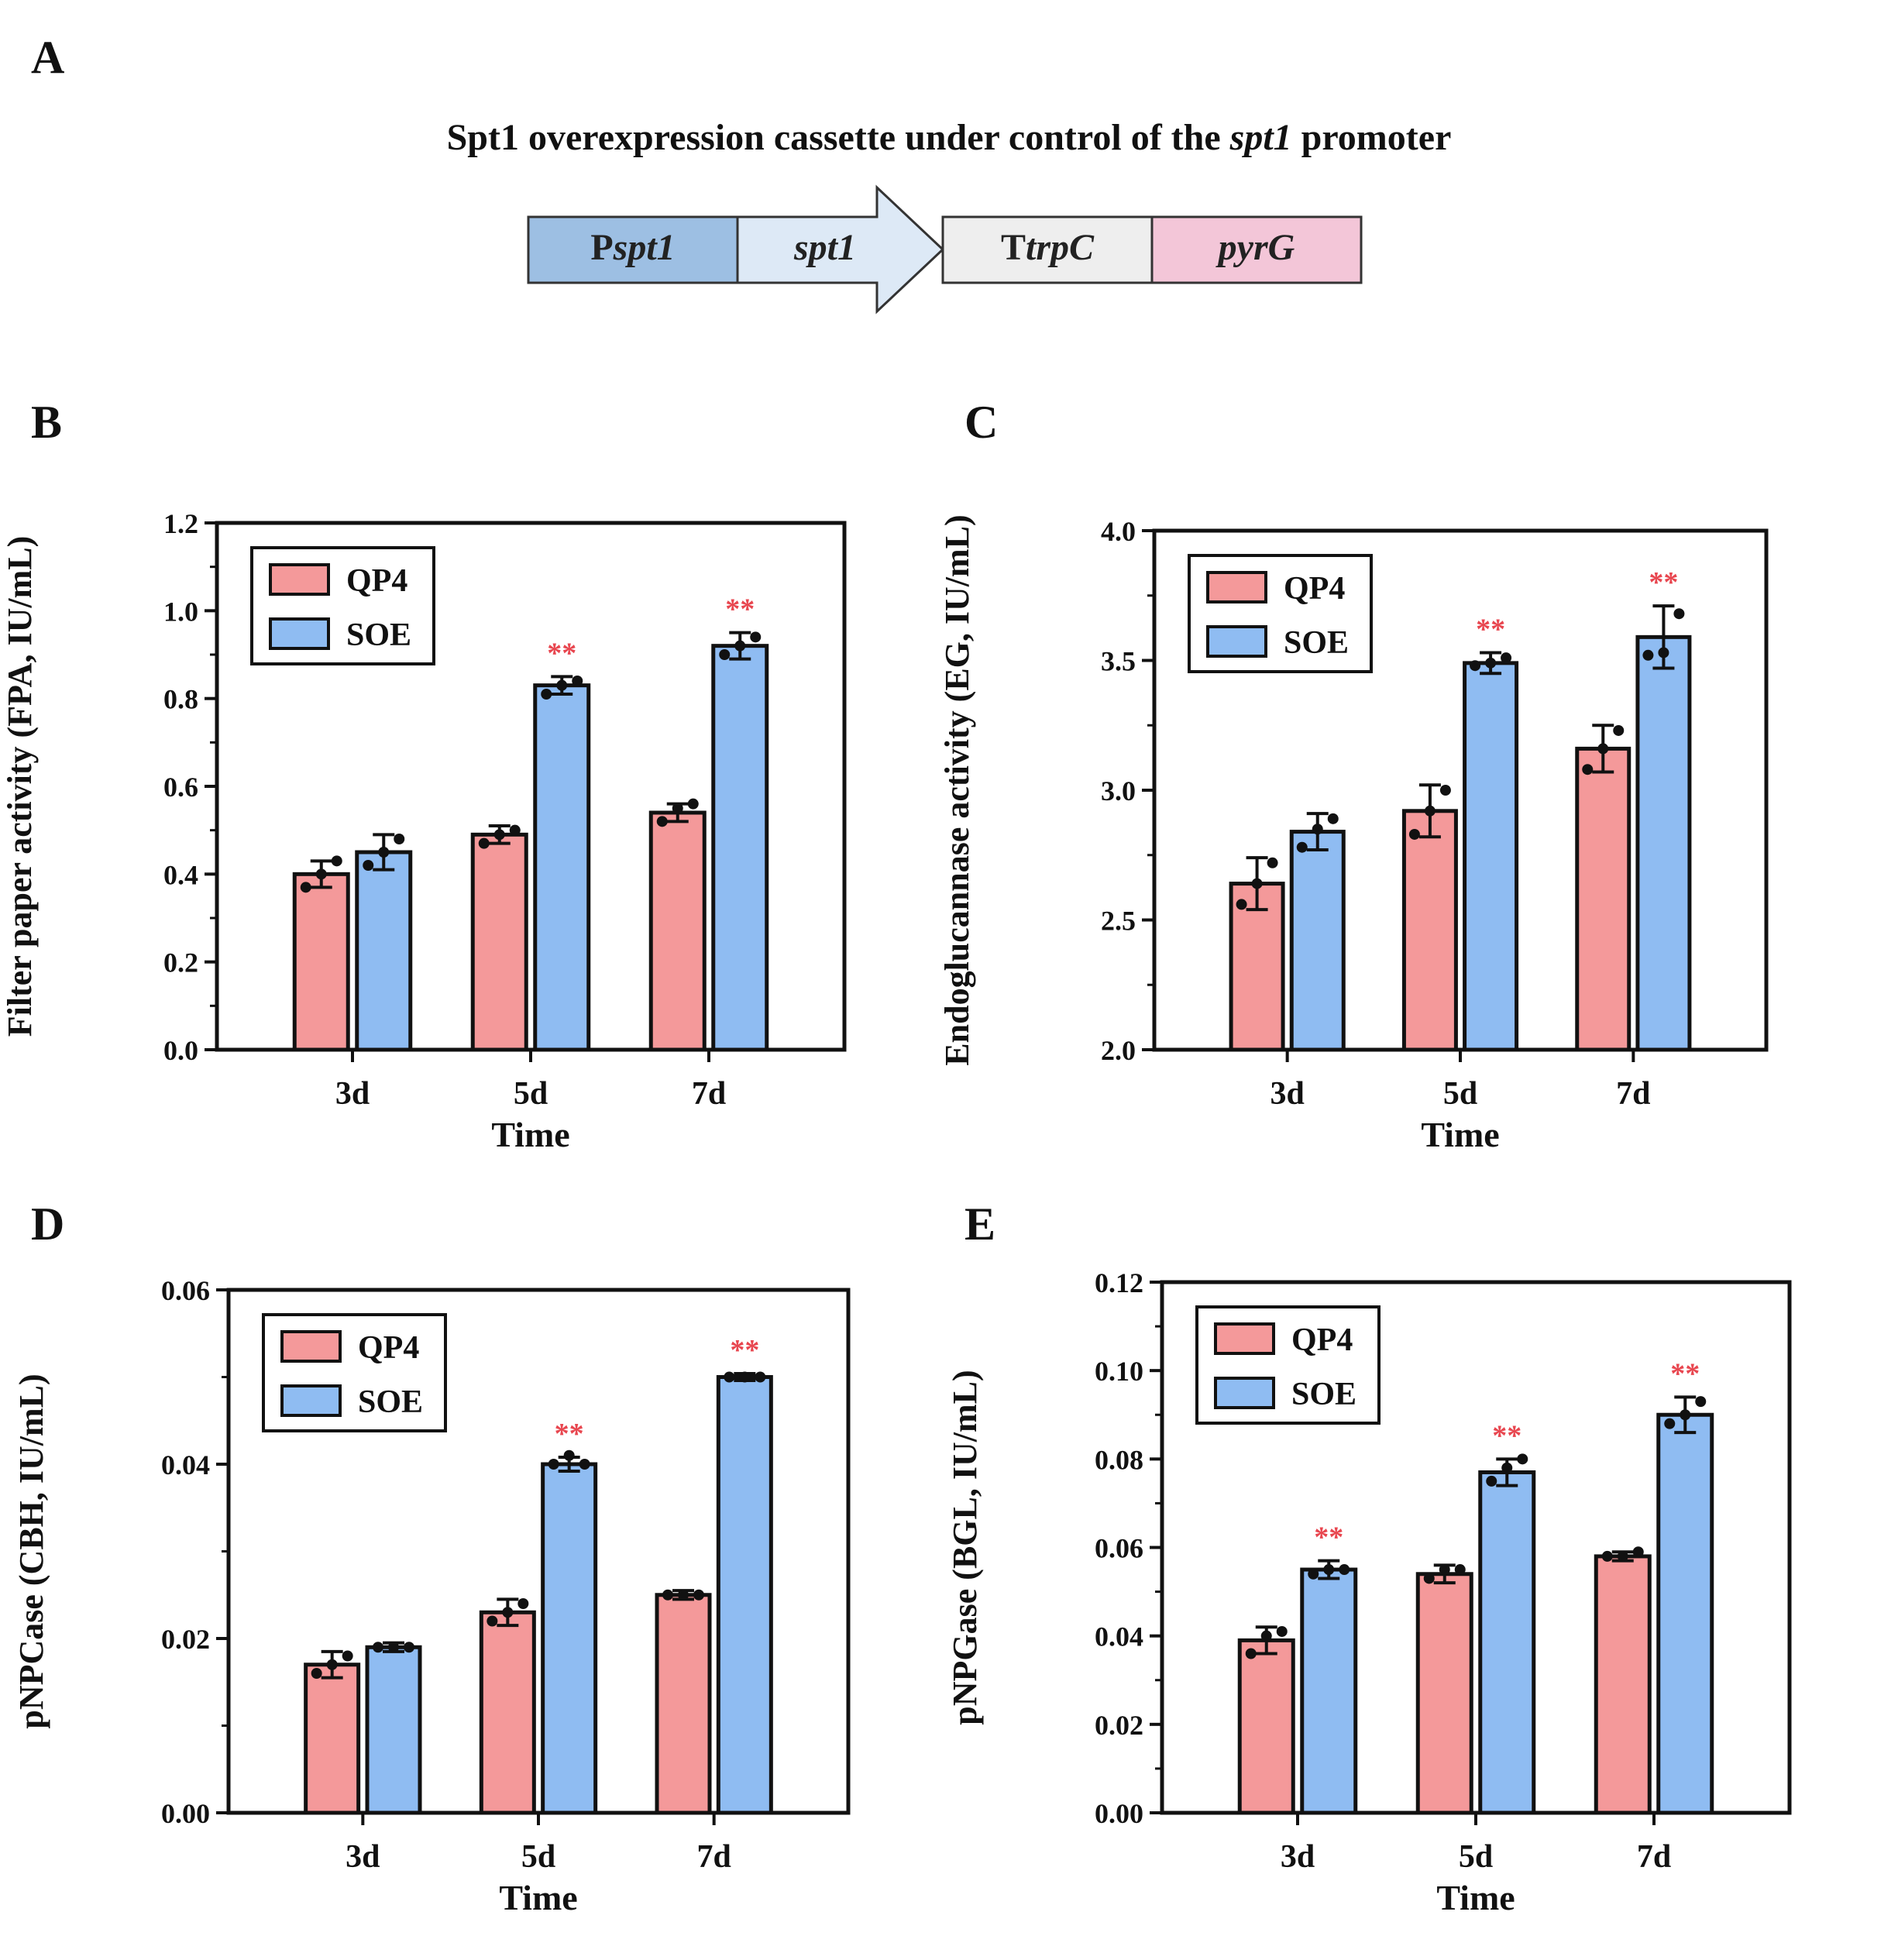 The width and height of the screenshot is (1898, 1960). What do you see at coordinates (1118, 921) in the screenshot?
I see `y-tick-label: 2.5` at bounding box center [1118, 921].